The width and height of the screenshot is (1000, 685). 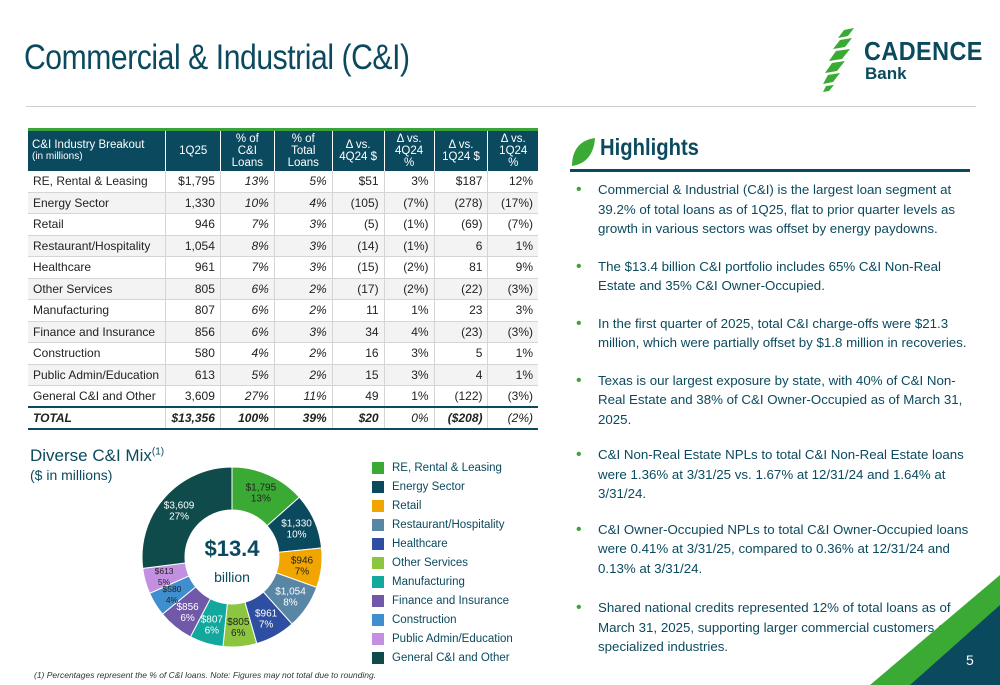 I want to click on table-cell: 34, so click(x=358, y=332).